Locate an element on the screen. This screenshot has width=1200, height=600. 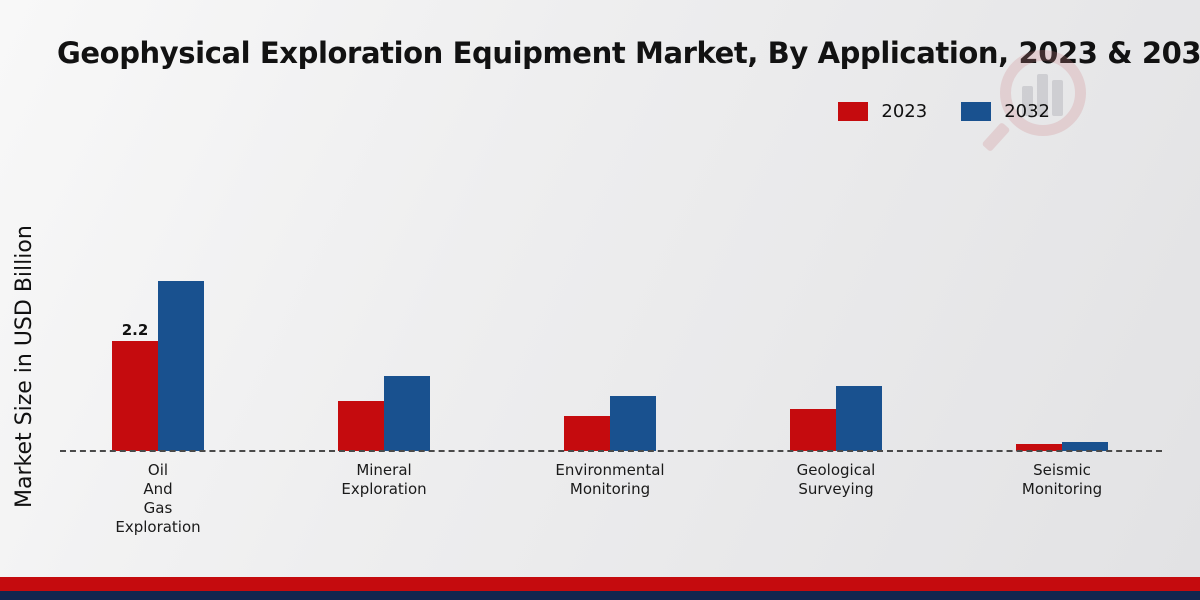
category-label: Environmental Monitoring is located at coordinates (610, 479).